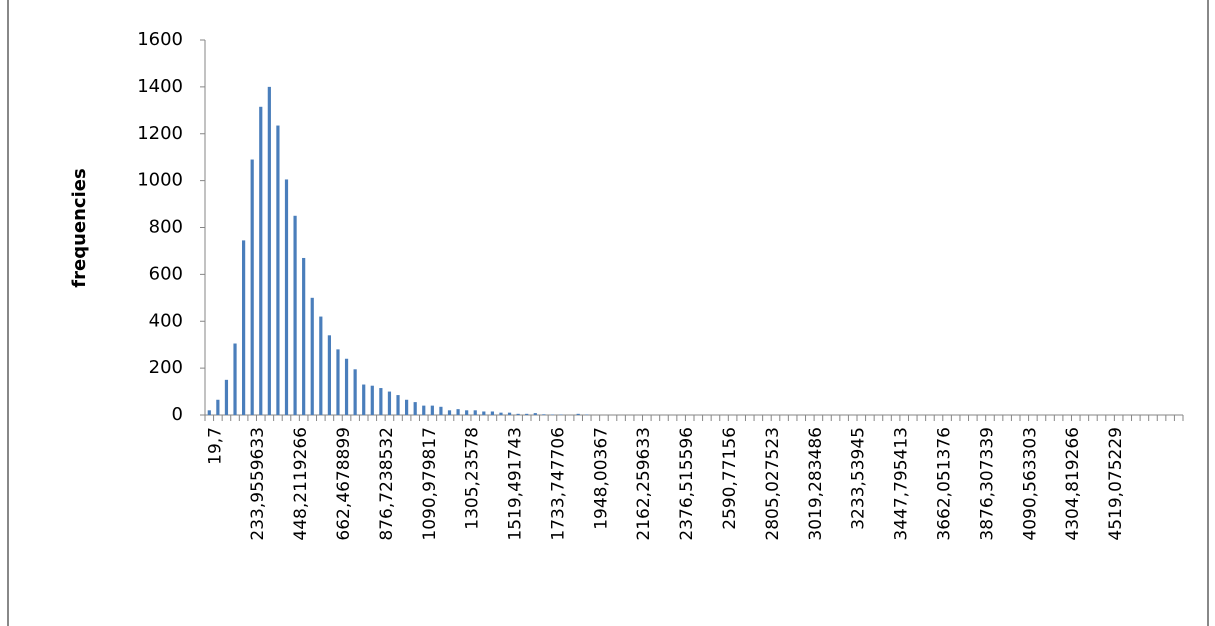 The height and width of the screenshot is (626, 1215). I want to click on x-tick-label: 448,2119266, so click(301, 484).